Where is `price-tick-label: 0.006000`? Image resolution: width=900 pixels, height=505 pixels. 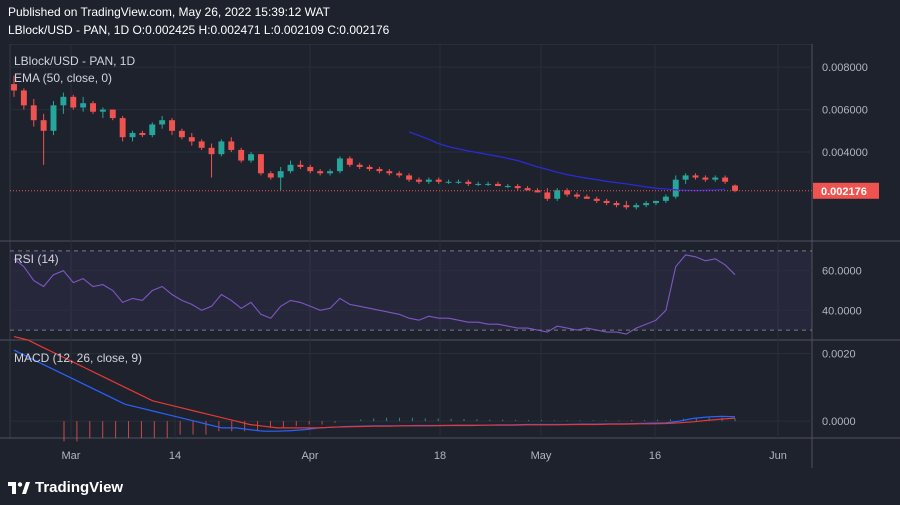 price-tick-label: 0.006000 is located at coordinates (845, 111).